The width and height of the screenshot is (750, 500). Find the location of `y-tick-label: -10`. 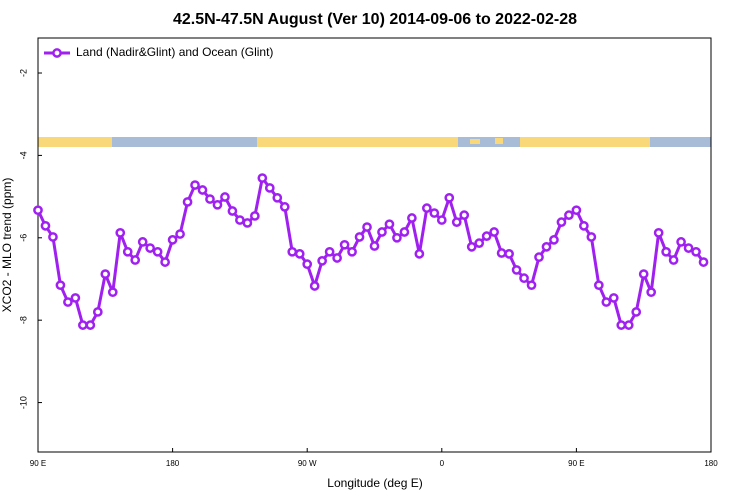

y-tick-label: -10 is located at coordinates (23, 402).